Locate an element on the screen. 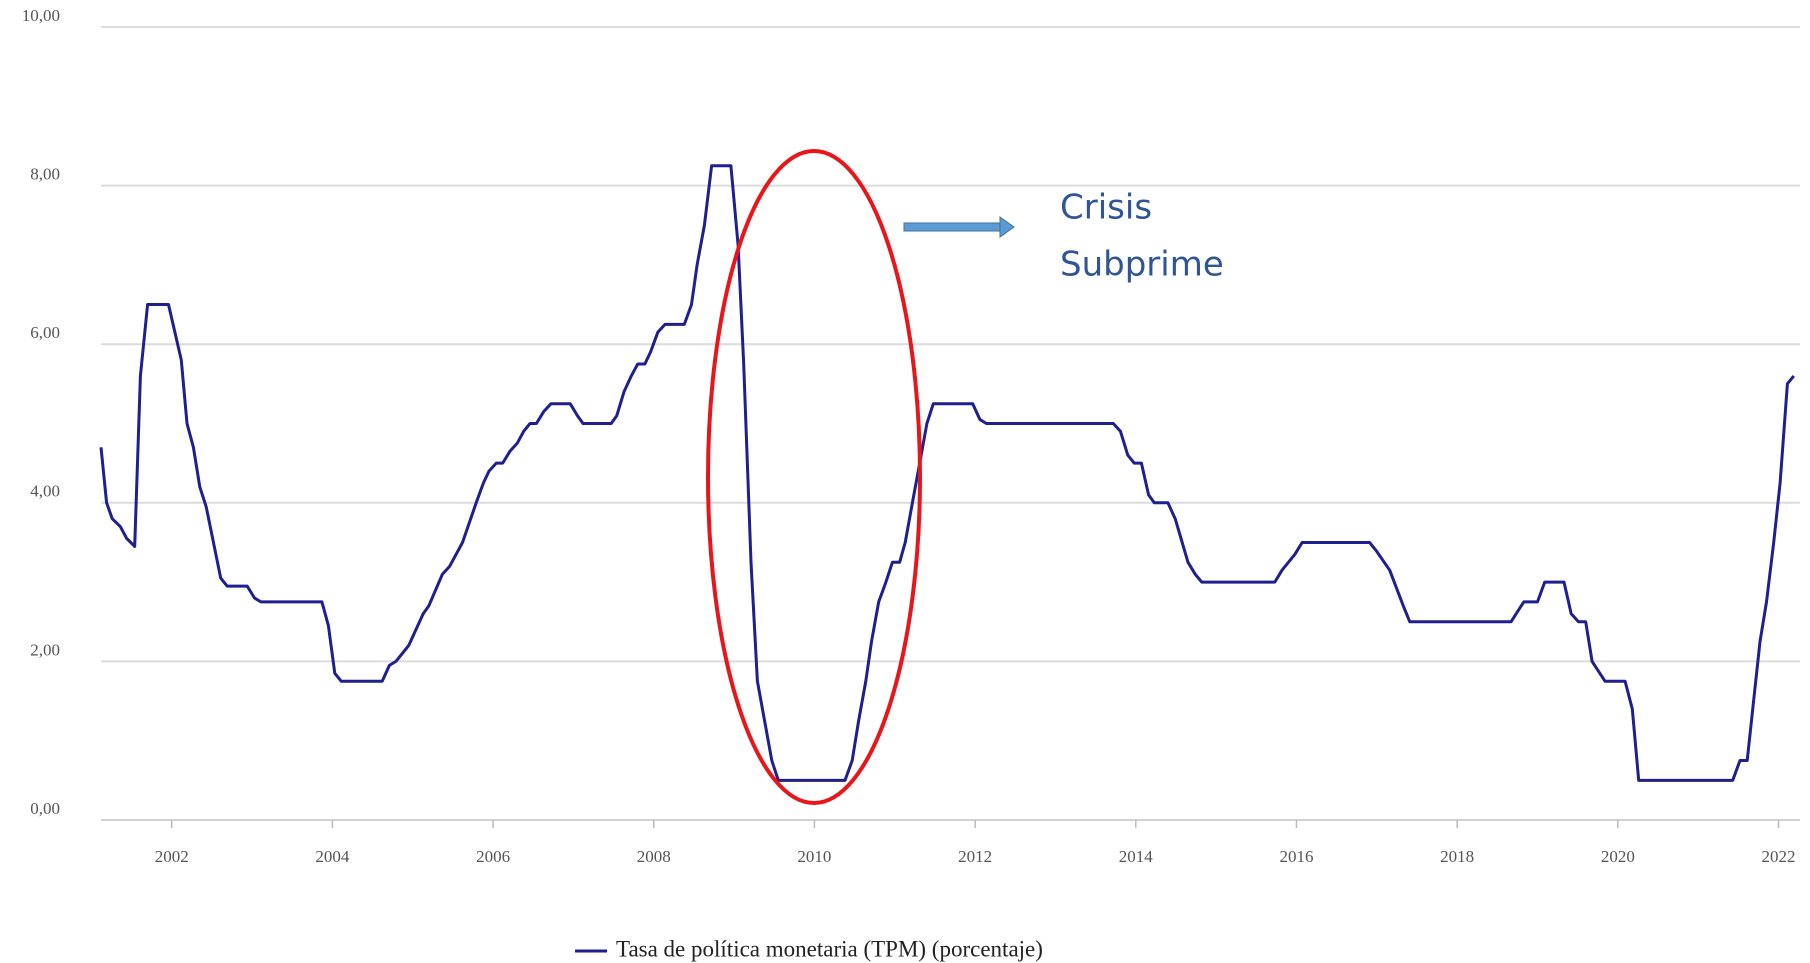 The height and width of the screenshot is (963, 1810). x-tick-label: 2014 is located at coordinates (1136, 856).